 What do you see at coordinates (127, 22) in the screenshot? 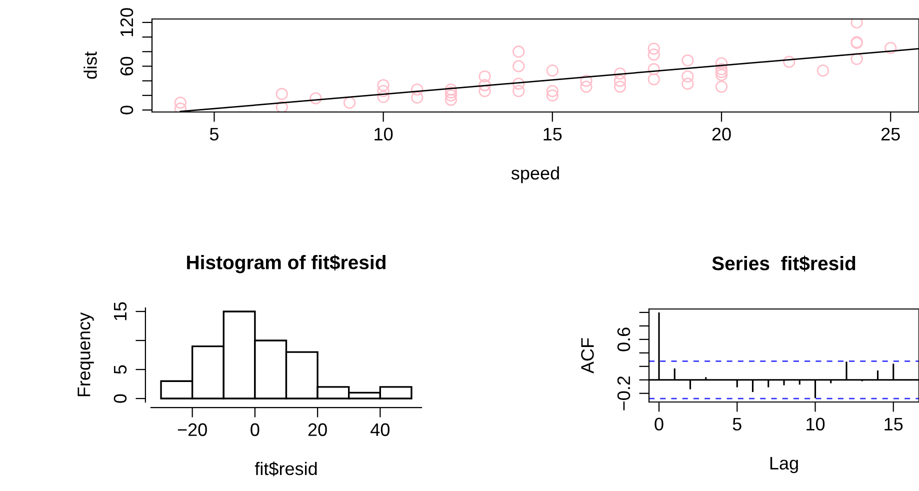
I see `y-tick-label: 120` at bounding box center [127, 22].